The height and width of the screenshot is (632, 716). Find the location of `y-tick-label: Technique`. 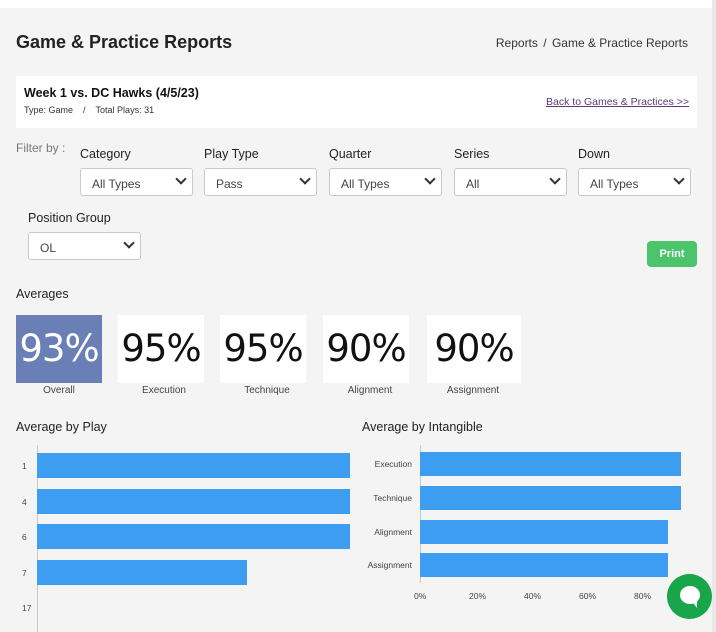

y-tick-label: Technique is located at coordinates (392, 497).